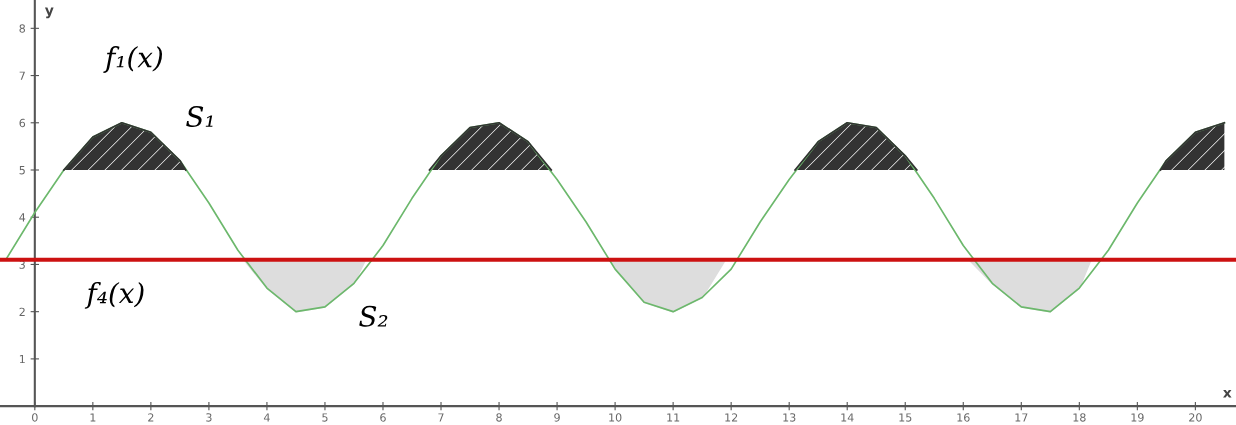  Describe the element at coordinates (266, 417) in the screenshot. I see `x-tick-label: 4` at that location.